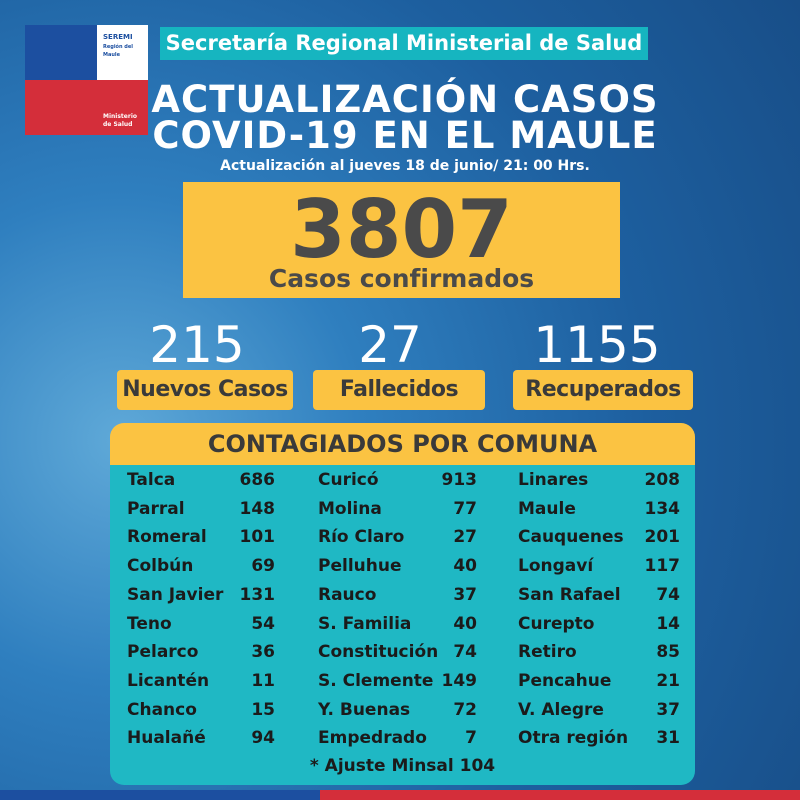  I want to click on stat-value: 215, so click(197, 345).